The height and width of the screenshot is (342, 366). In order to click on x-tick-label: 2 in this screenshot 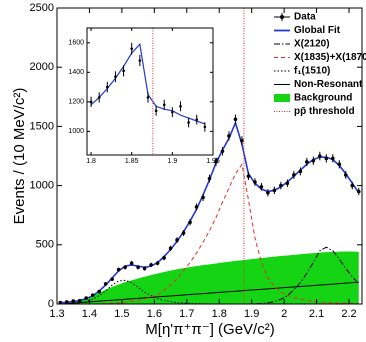, I will do `click(284, 314)`.